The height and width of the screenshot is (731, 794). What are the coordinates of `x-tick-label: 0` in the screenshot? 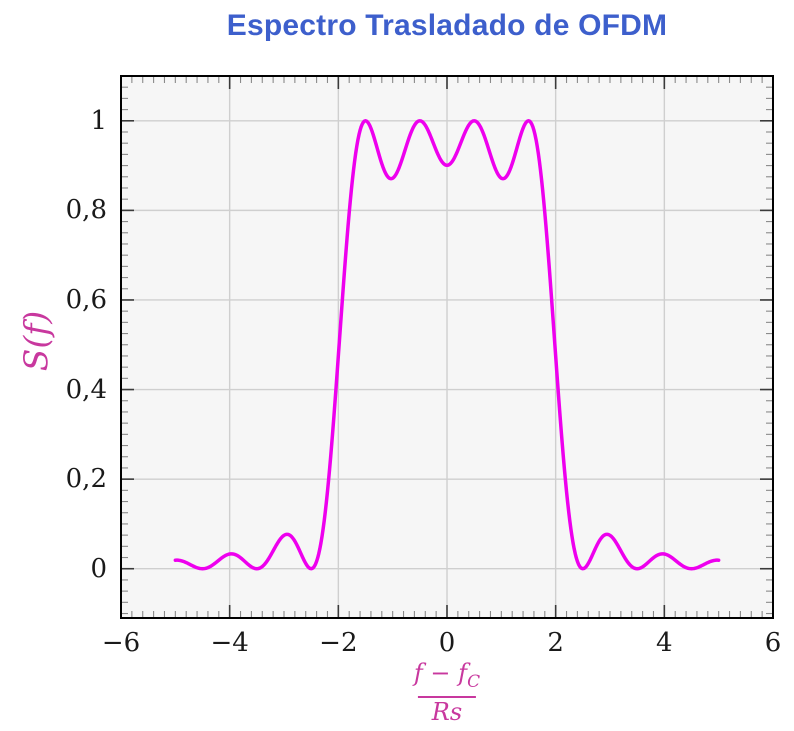 It's located at (447, 643).